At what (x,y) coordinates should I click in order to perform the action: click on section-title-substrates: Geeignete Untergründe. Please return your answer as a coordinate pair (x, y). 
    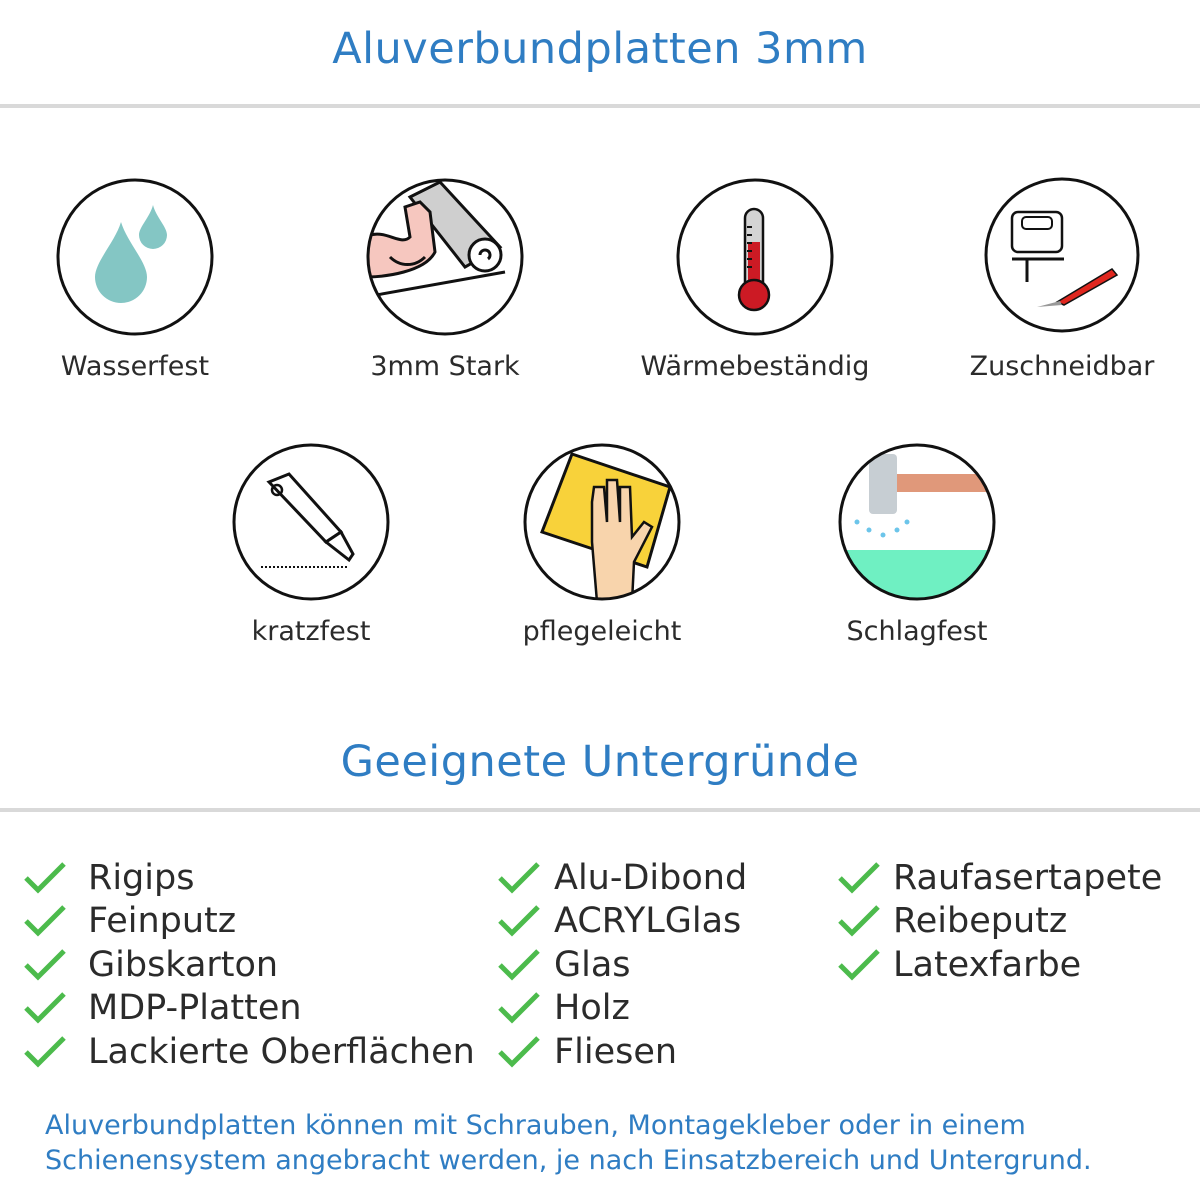
    Looking at the image, I should click on (600, 762).